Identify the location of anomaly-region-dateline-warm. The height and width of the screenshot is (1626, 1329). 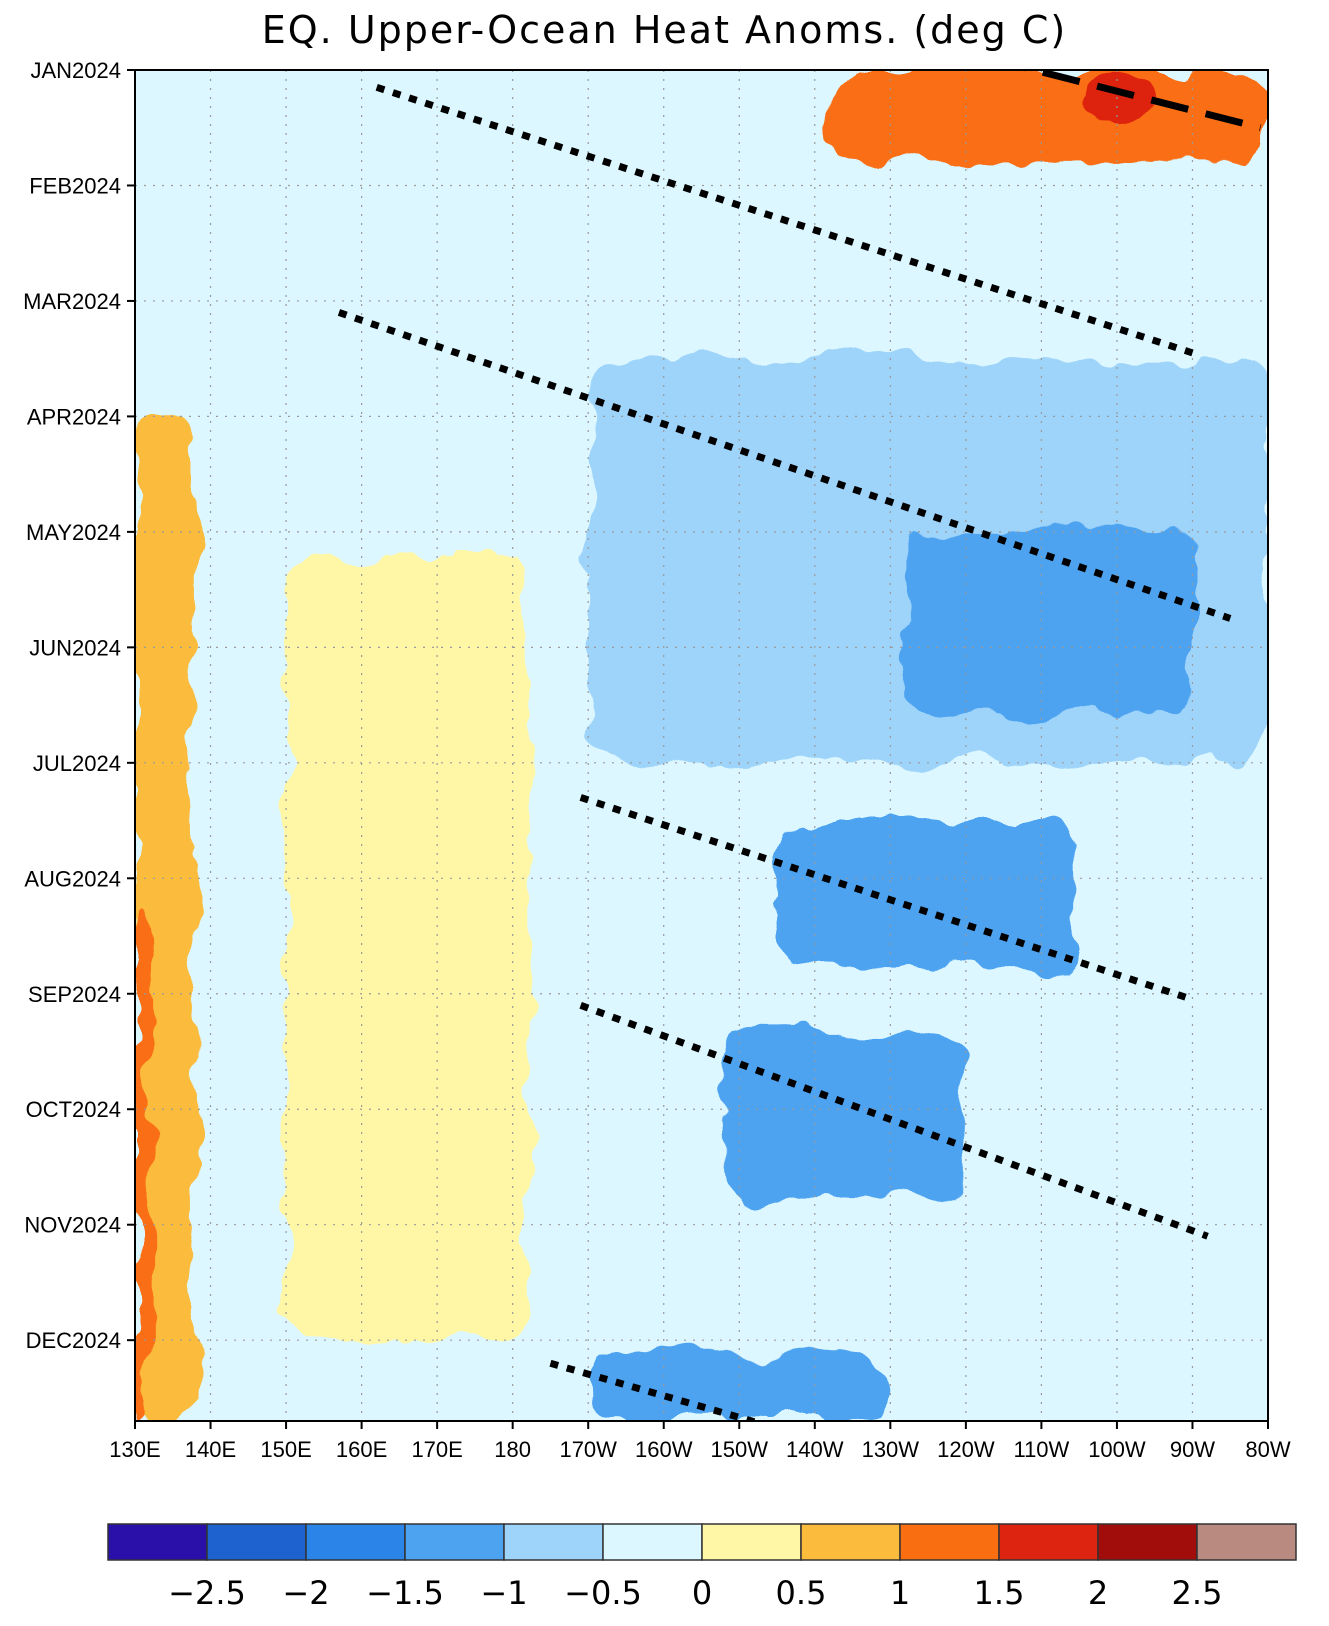
(407, 947).